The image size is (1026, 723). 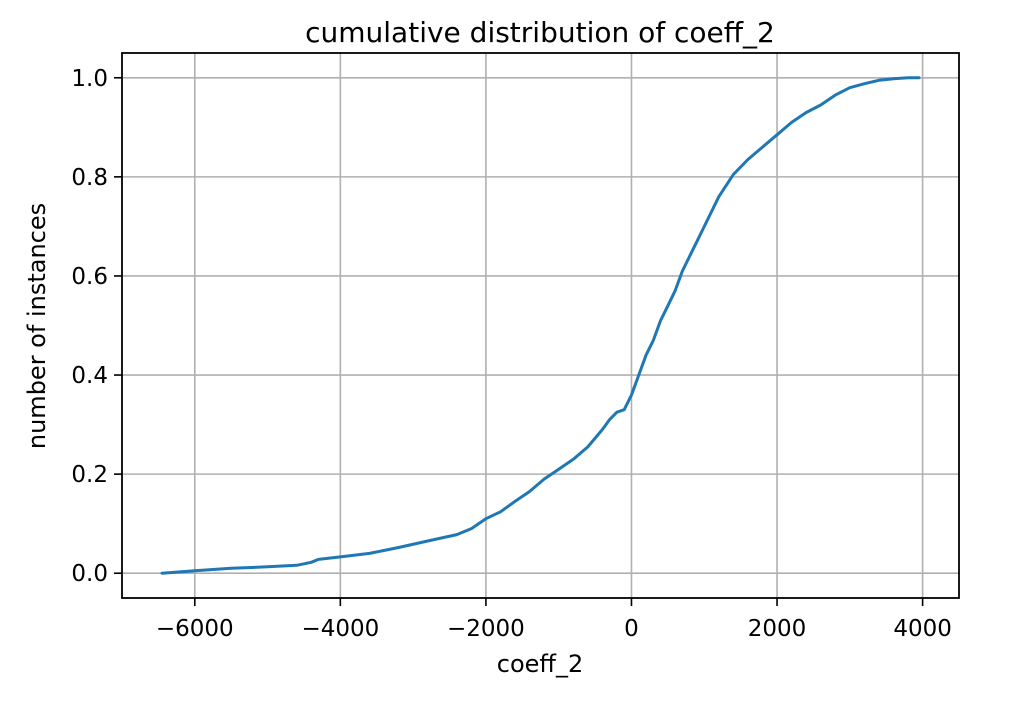 What do you see at coordinates (89, 376) in the screenshot?
I see `y-tick-label: 0.4` at bounding box center [89, 376].